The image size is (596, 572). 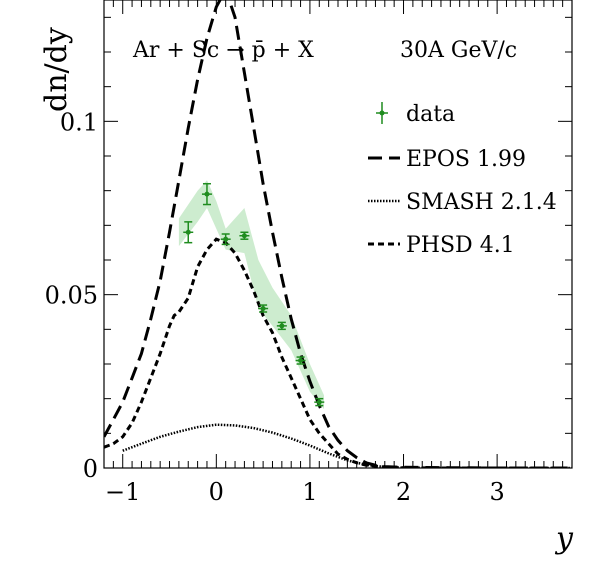 I want to click on y-tick-label: 0.05, so click(x=71, y=296).